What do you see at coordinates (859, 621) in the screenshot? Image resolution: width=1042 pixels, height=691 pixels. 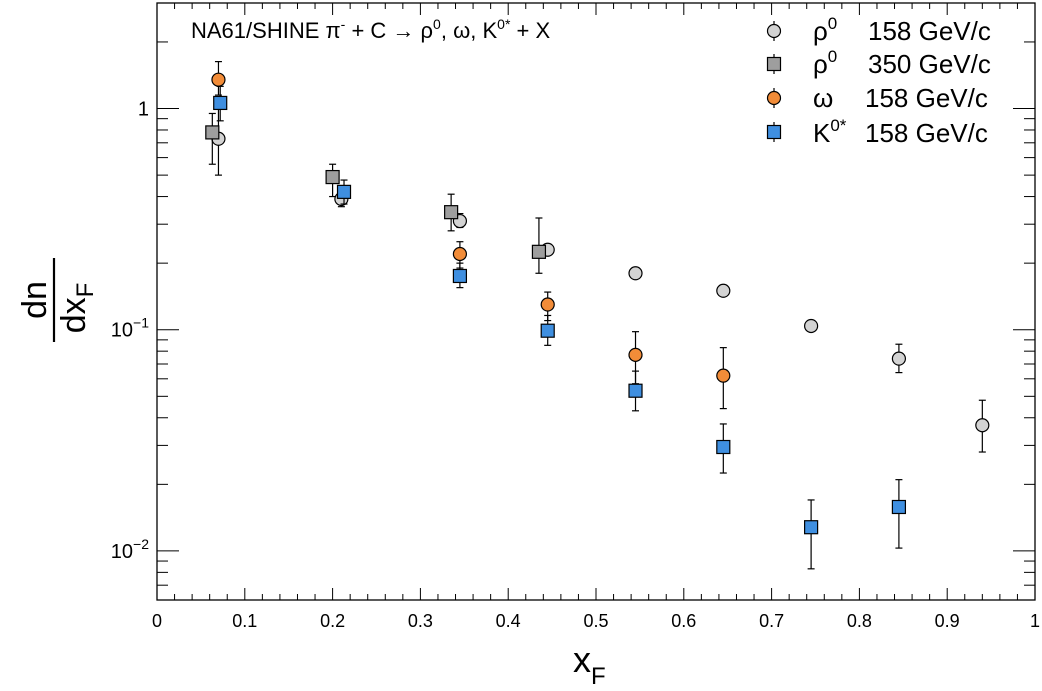 I see `x-tick-label: 0.8` at bounding box center [859, 621].